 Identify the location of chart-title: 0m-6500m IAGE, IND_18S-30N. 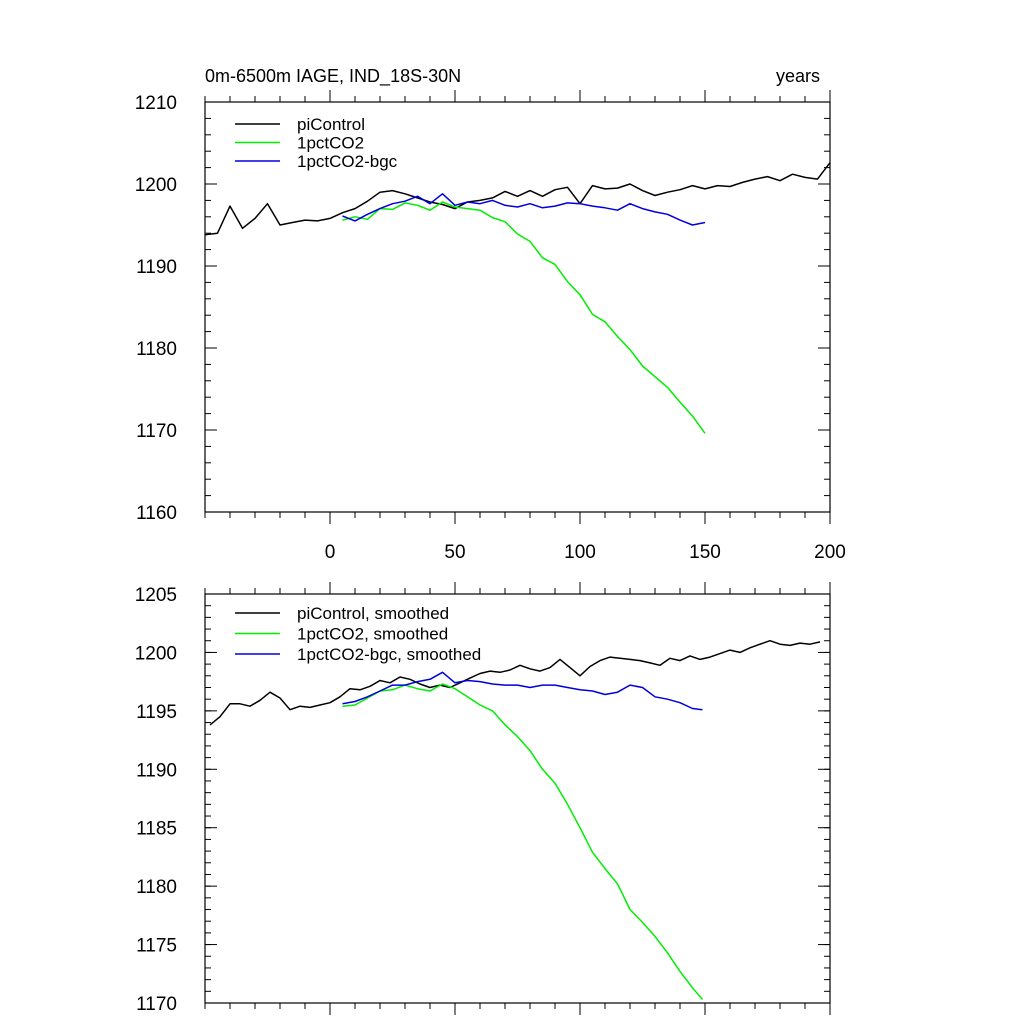
(333, 76).